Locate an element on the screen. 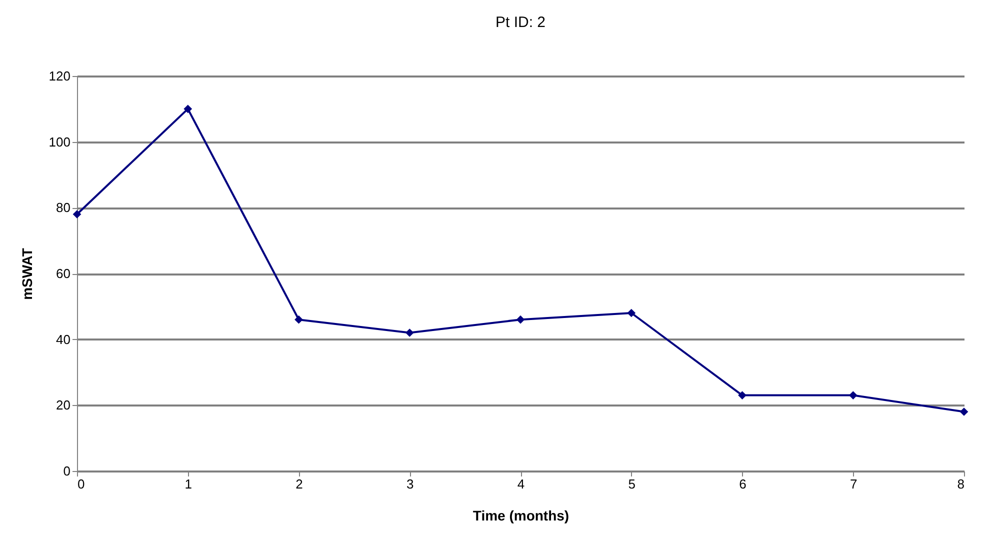  chart-title: Pt ID: 2 is located at coordinates (520, 22).